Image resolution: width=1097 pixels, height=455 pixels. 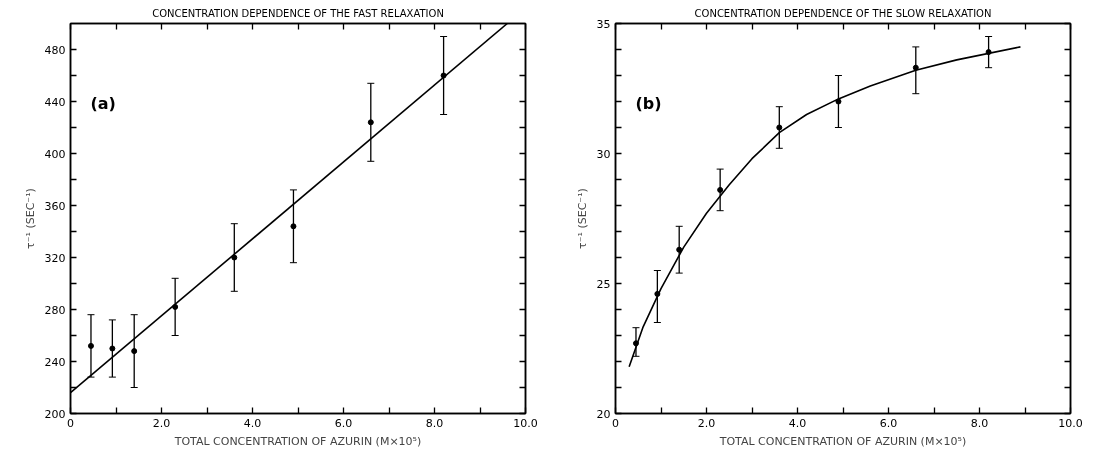 I want to click on y-tick-label: 440, so click(x=55, y=102).